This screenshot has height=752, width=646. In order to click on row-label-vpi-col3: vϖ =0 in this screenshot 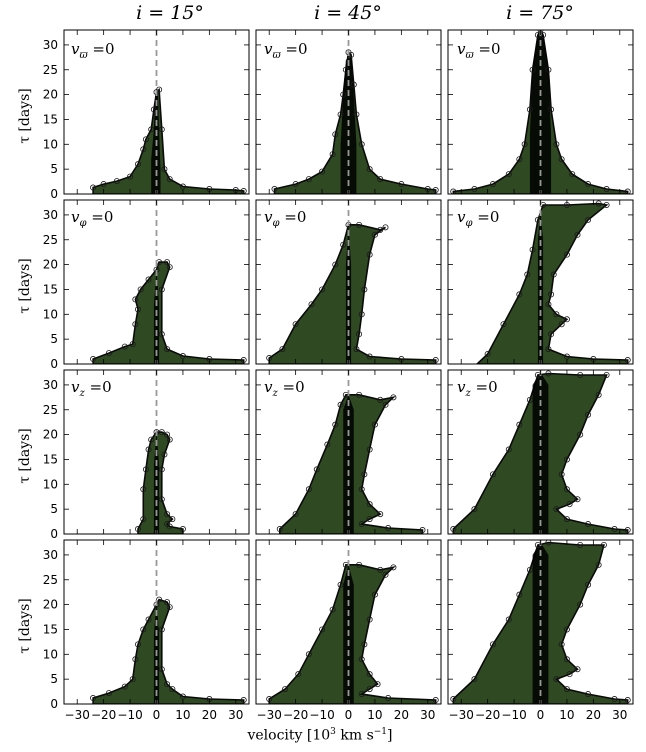, I will do `click(479, 50)`.